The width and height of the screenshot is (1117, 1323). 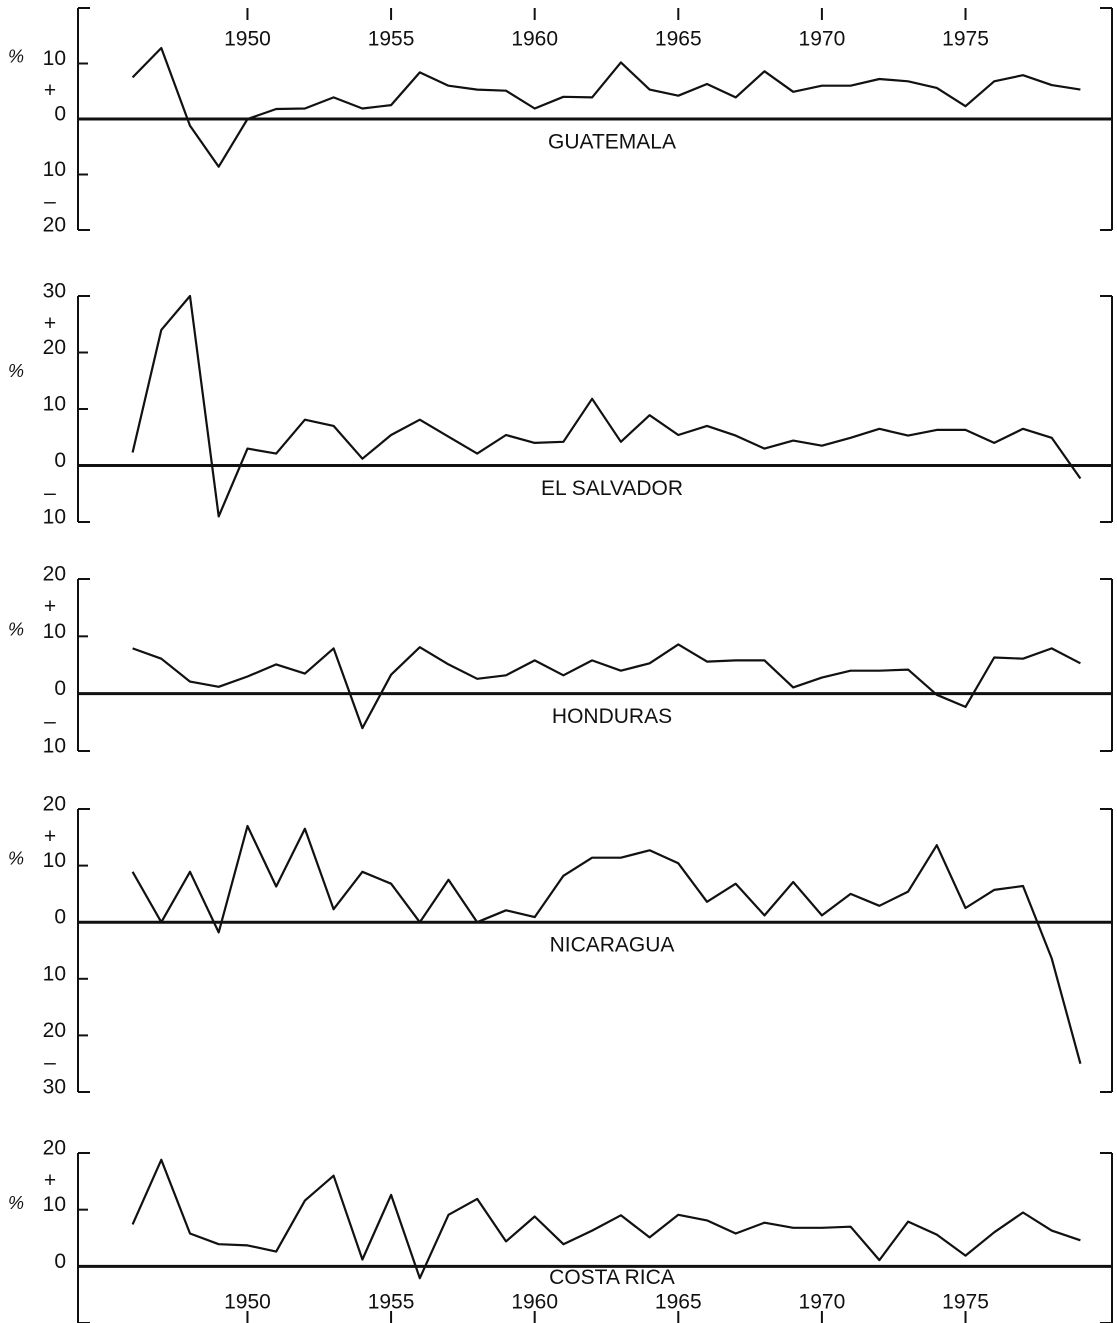 What do you see at coordinates (612, 716) in the screenshot?
I see `panel-title: HONDURAS` at bounding box center [612, 716].